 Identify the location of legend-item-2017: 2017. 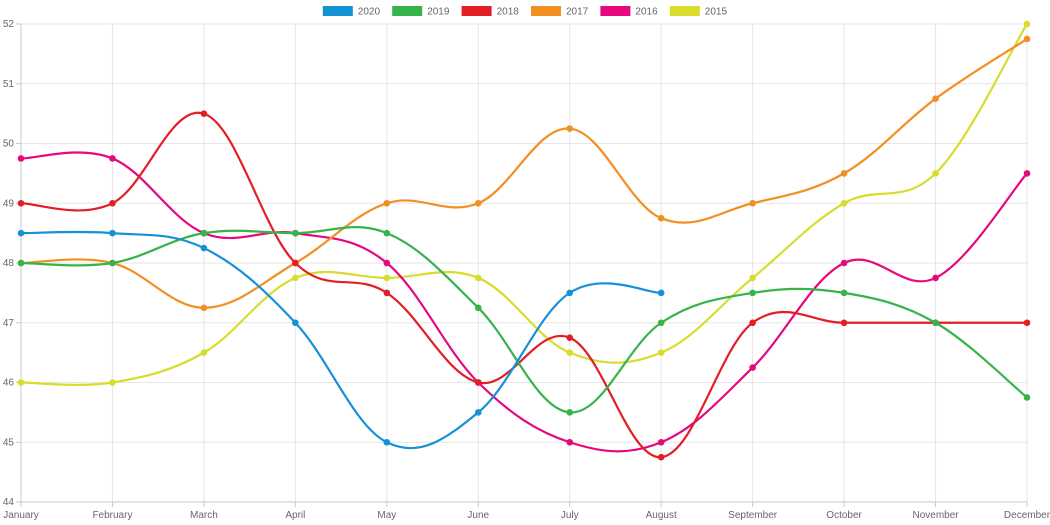
(560, 12).